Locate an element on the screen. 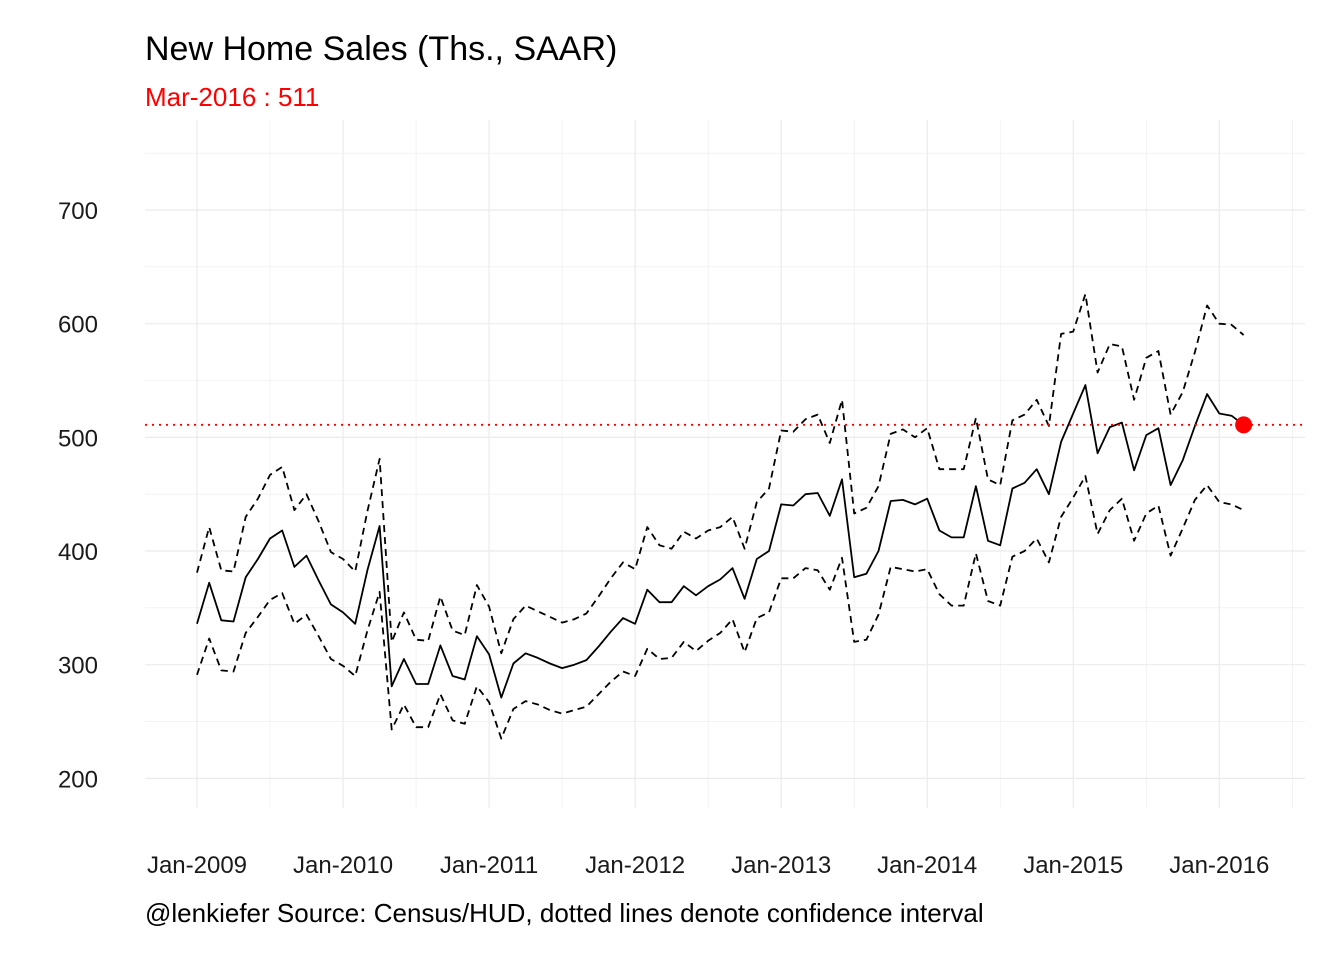  y-tick-label: 400 is located at coordinates (78, 552).